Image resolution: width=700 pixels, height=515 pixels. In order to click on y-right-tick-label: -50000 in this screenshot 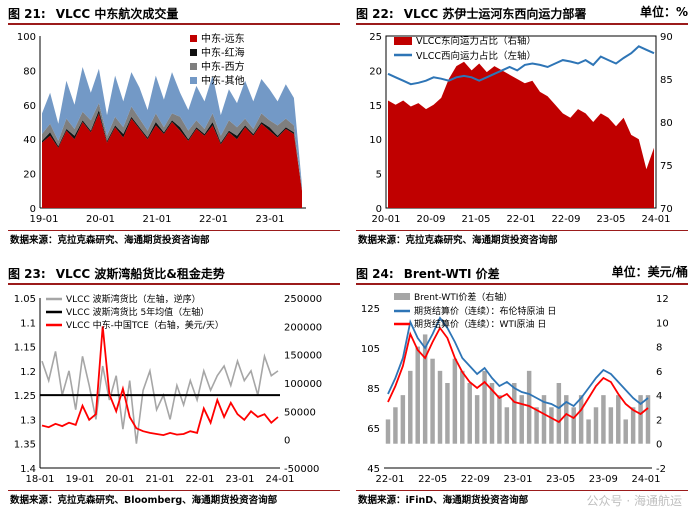, I will do `click(301, 469)`.